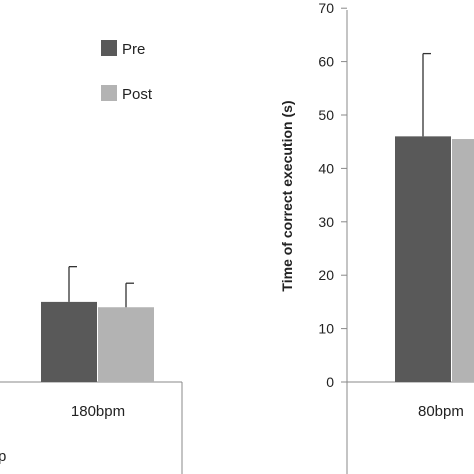 The image size is (474, 474). I want to click on y-tick-label: 40, so click(326, 168).